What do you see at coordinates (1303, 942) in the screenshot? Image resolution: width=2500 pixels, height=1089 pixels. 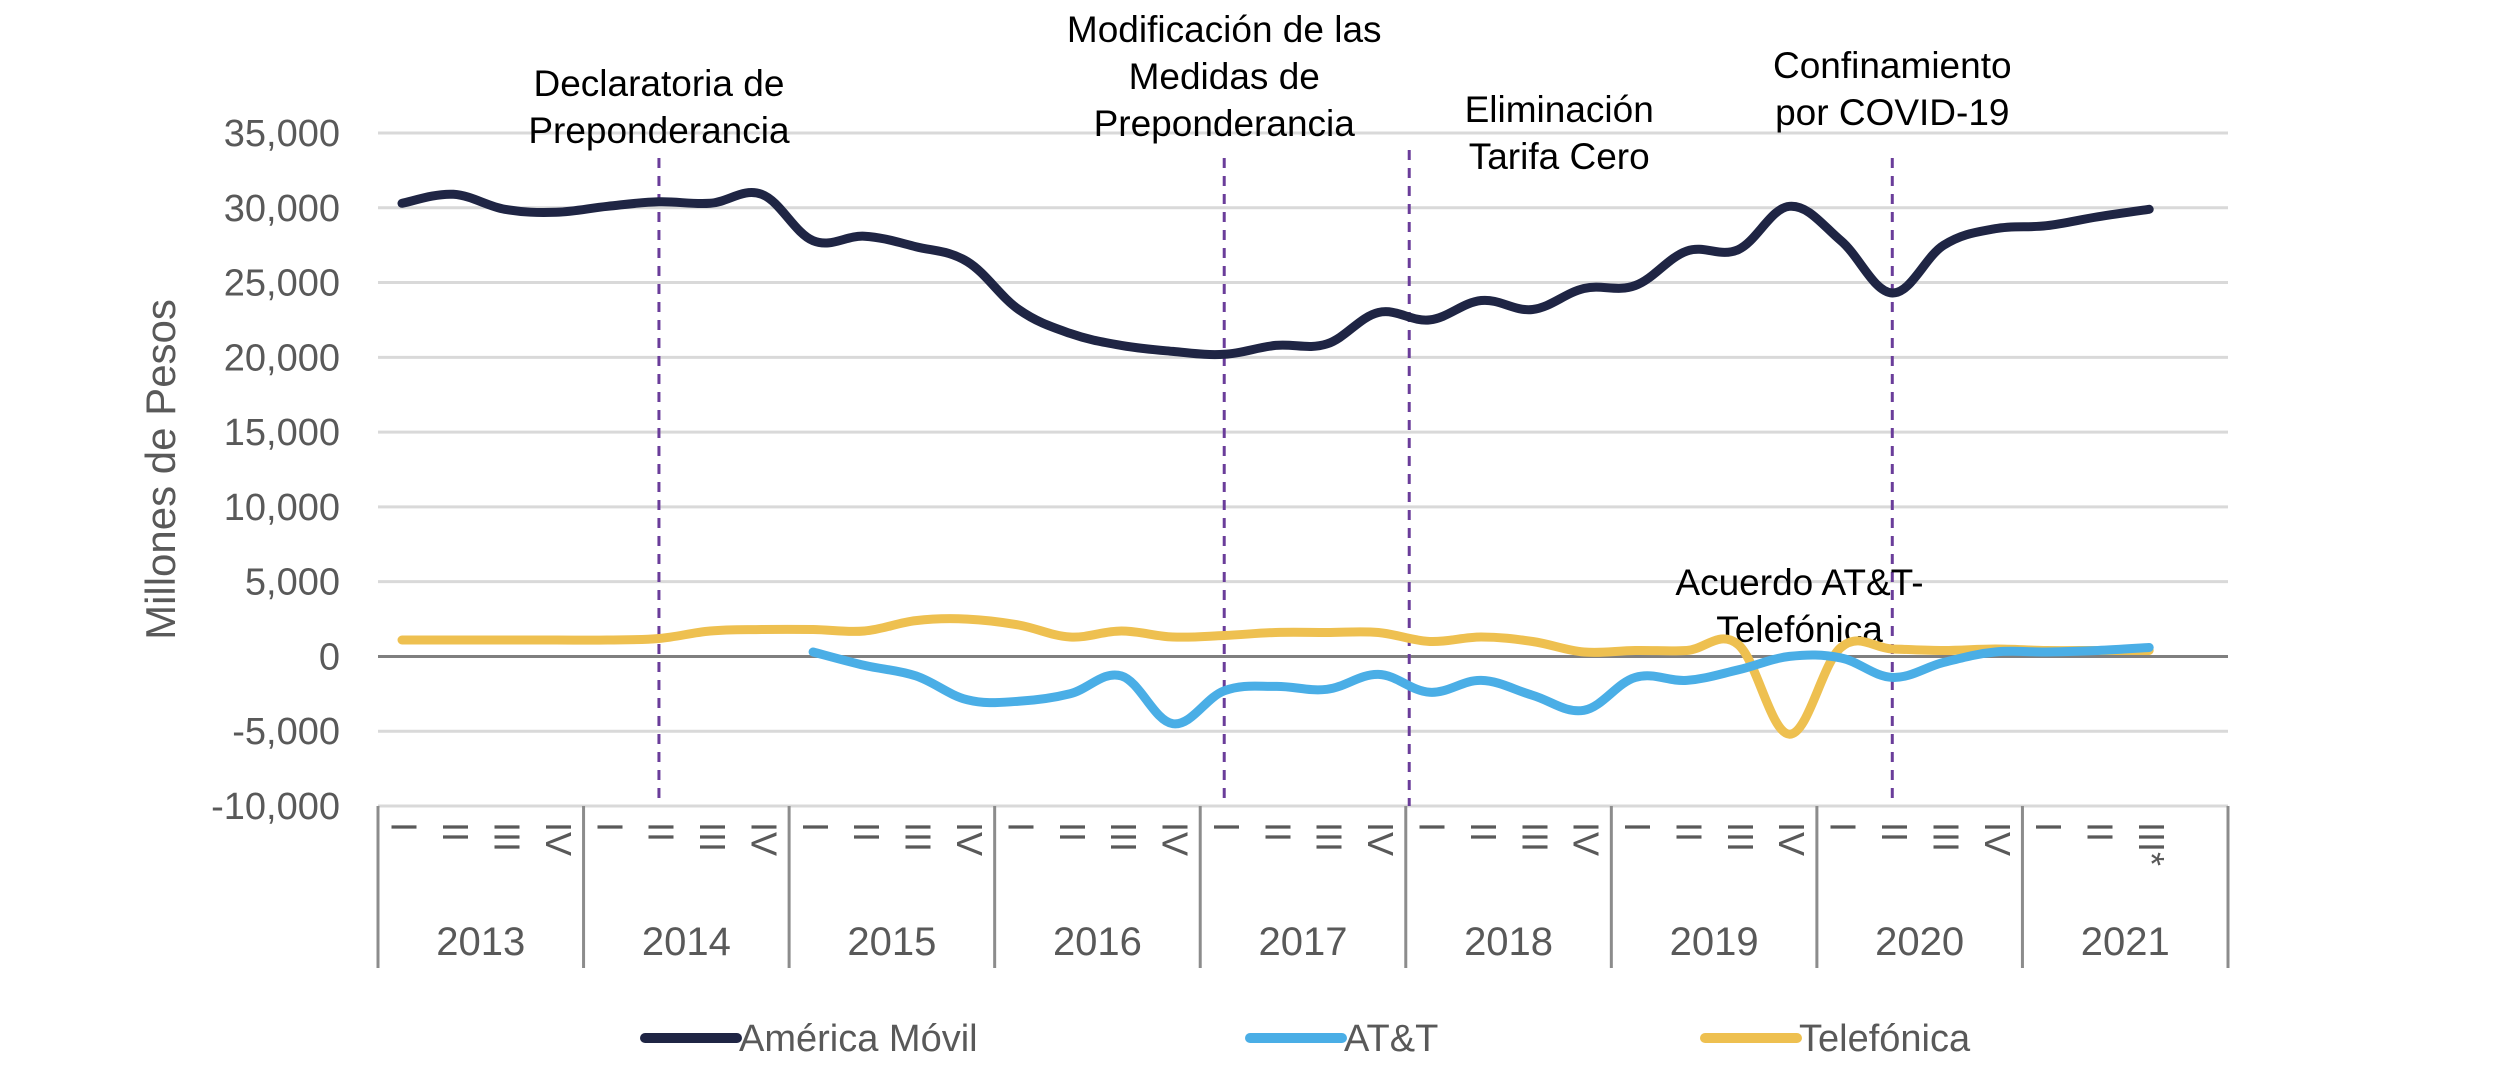 I see `year-label: 2017` at bounding box center [1303, 942].